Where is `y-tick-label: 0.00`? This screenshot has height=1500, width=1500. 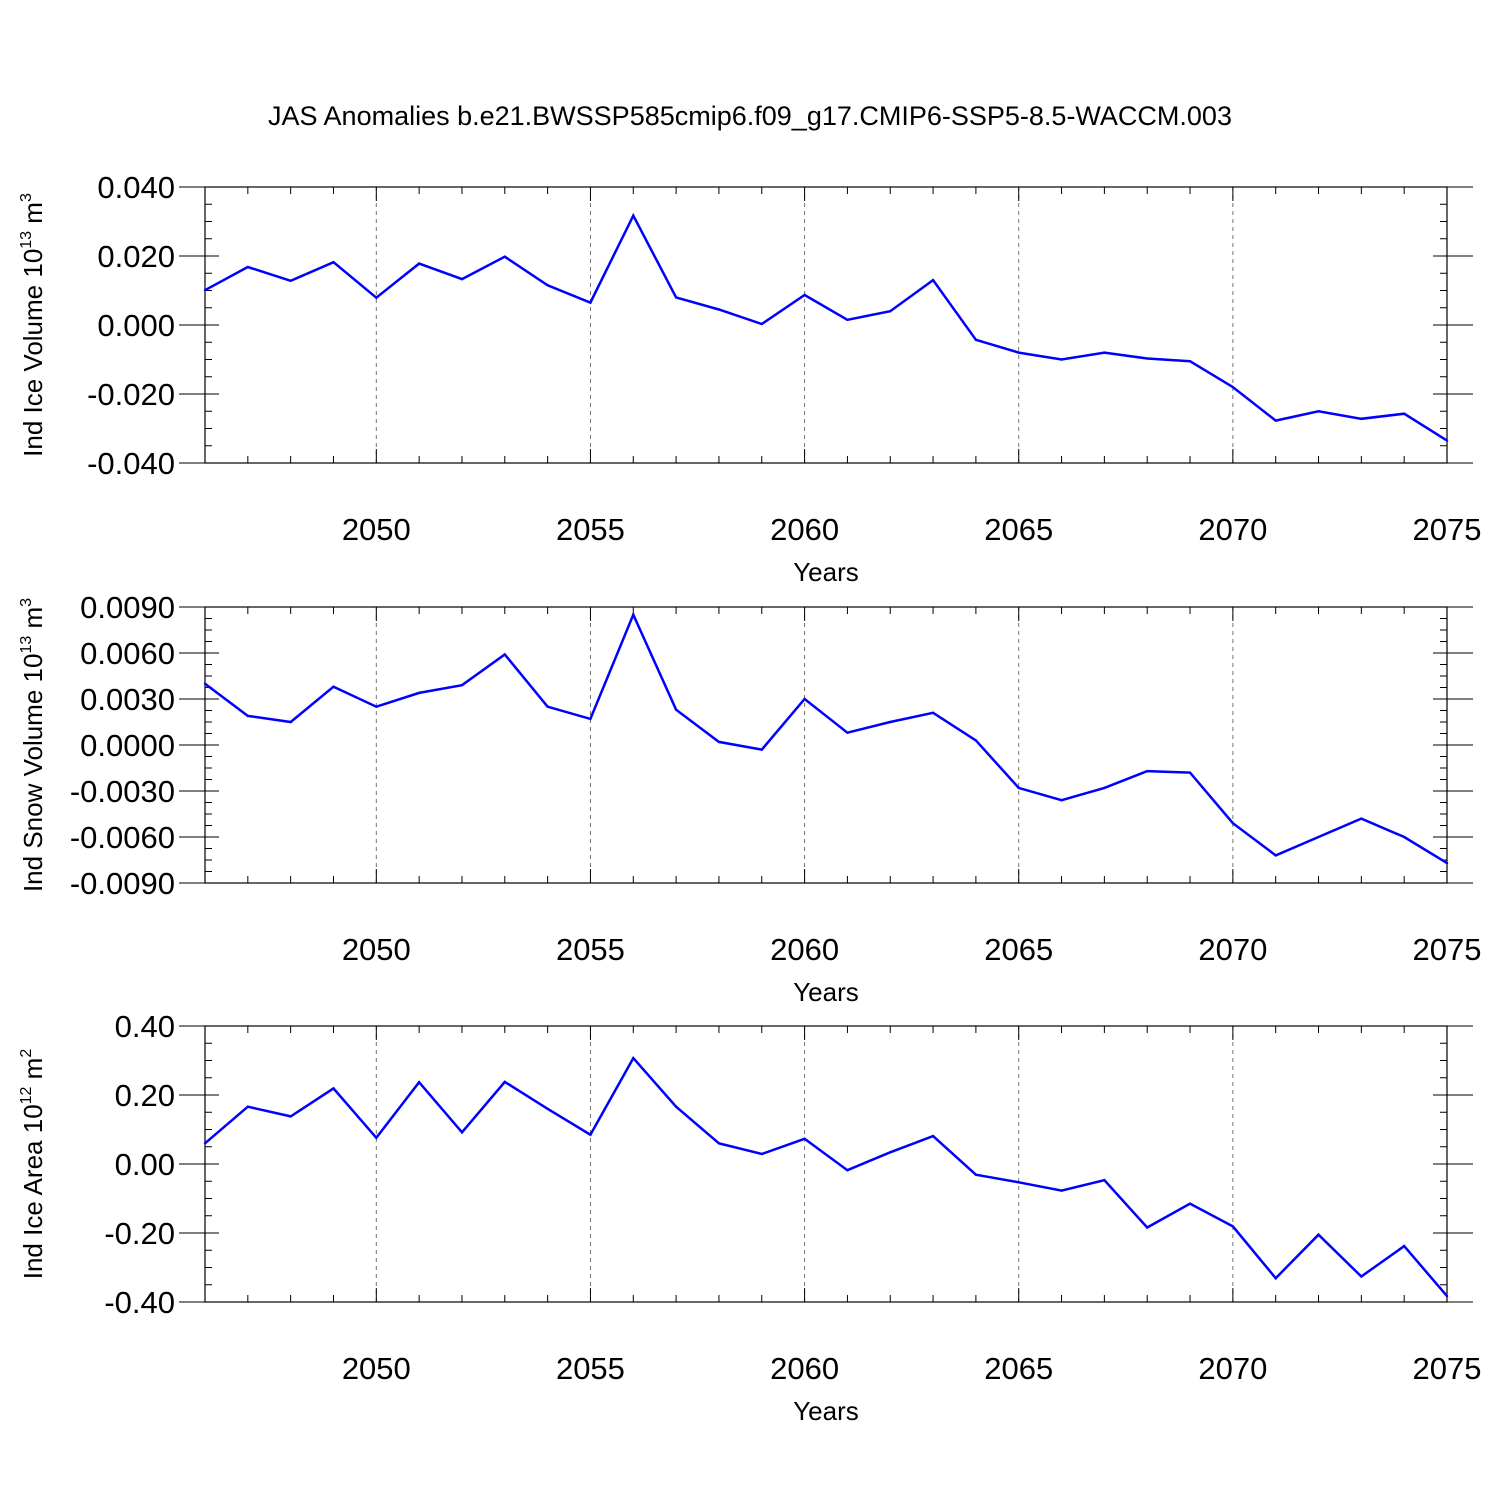 y-tick-label: 0.00 is located at coordinates (145, 1164).